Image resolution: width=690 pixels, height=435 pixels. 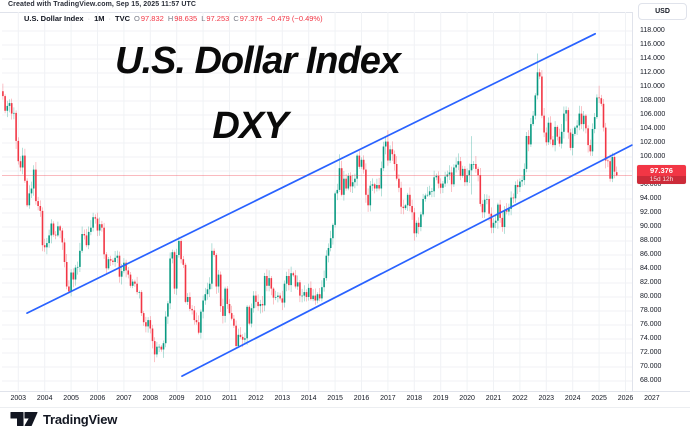 I want to click on currency-unit-button: USD, so click(x=662, y=11).